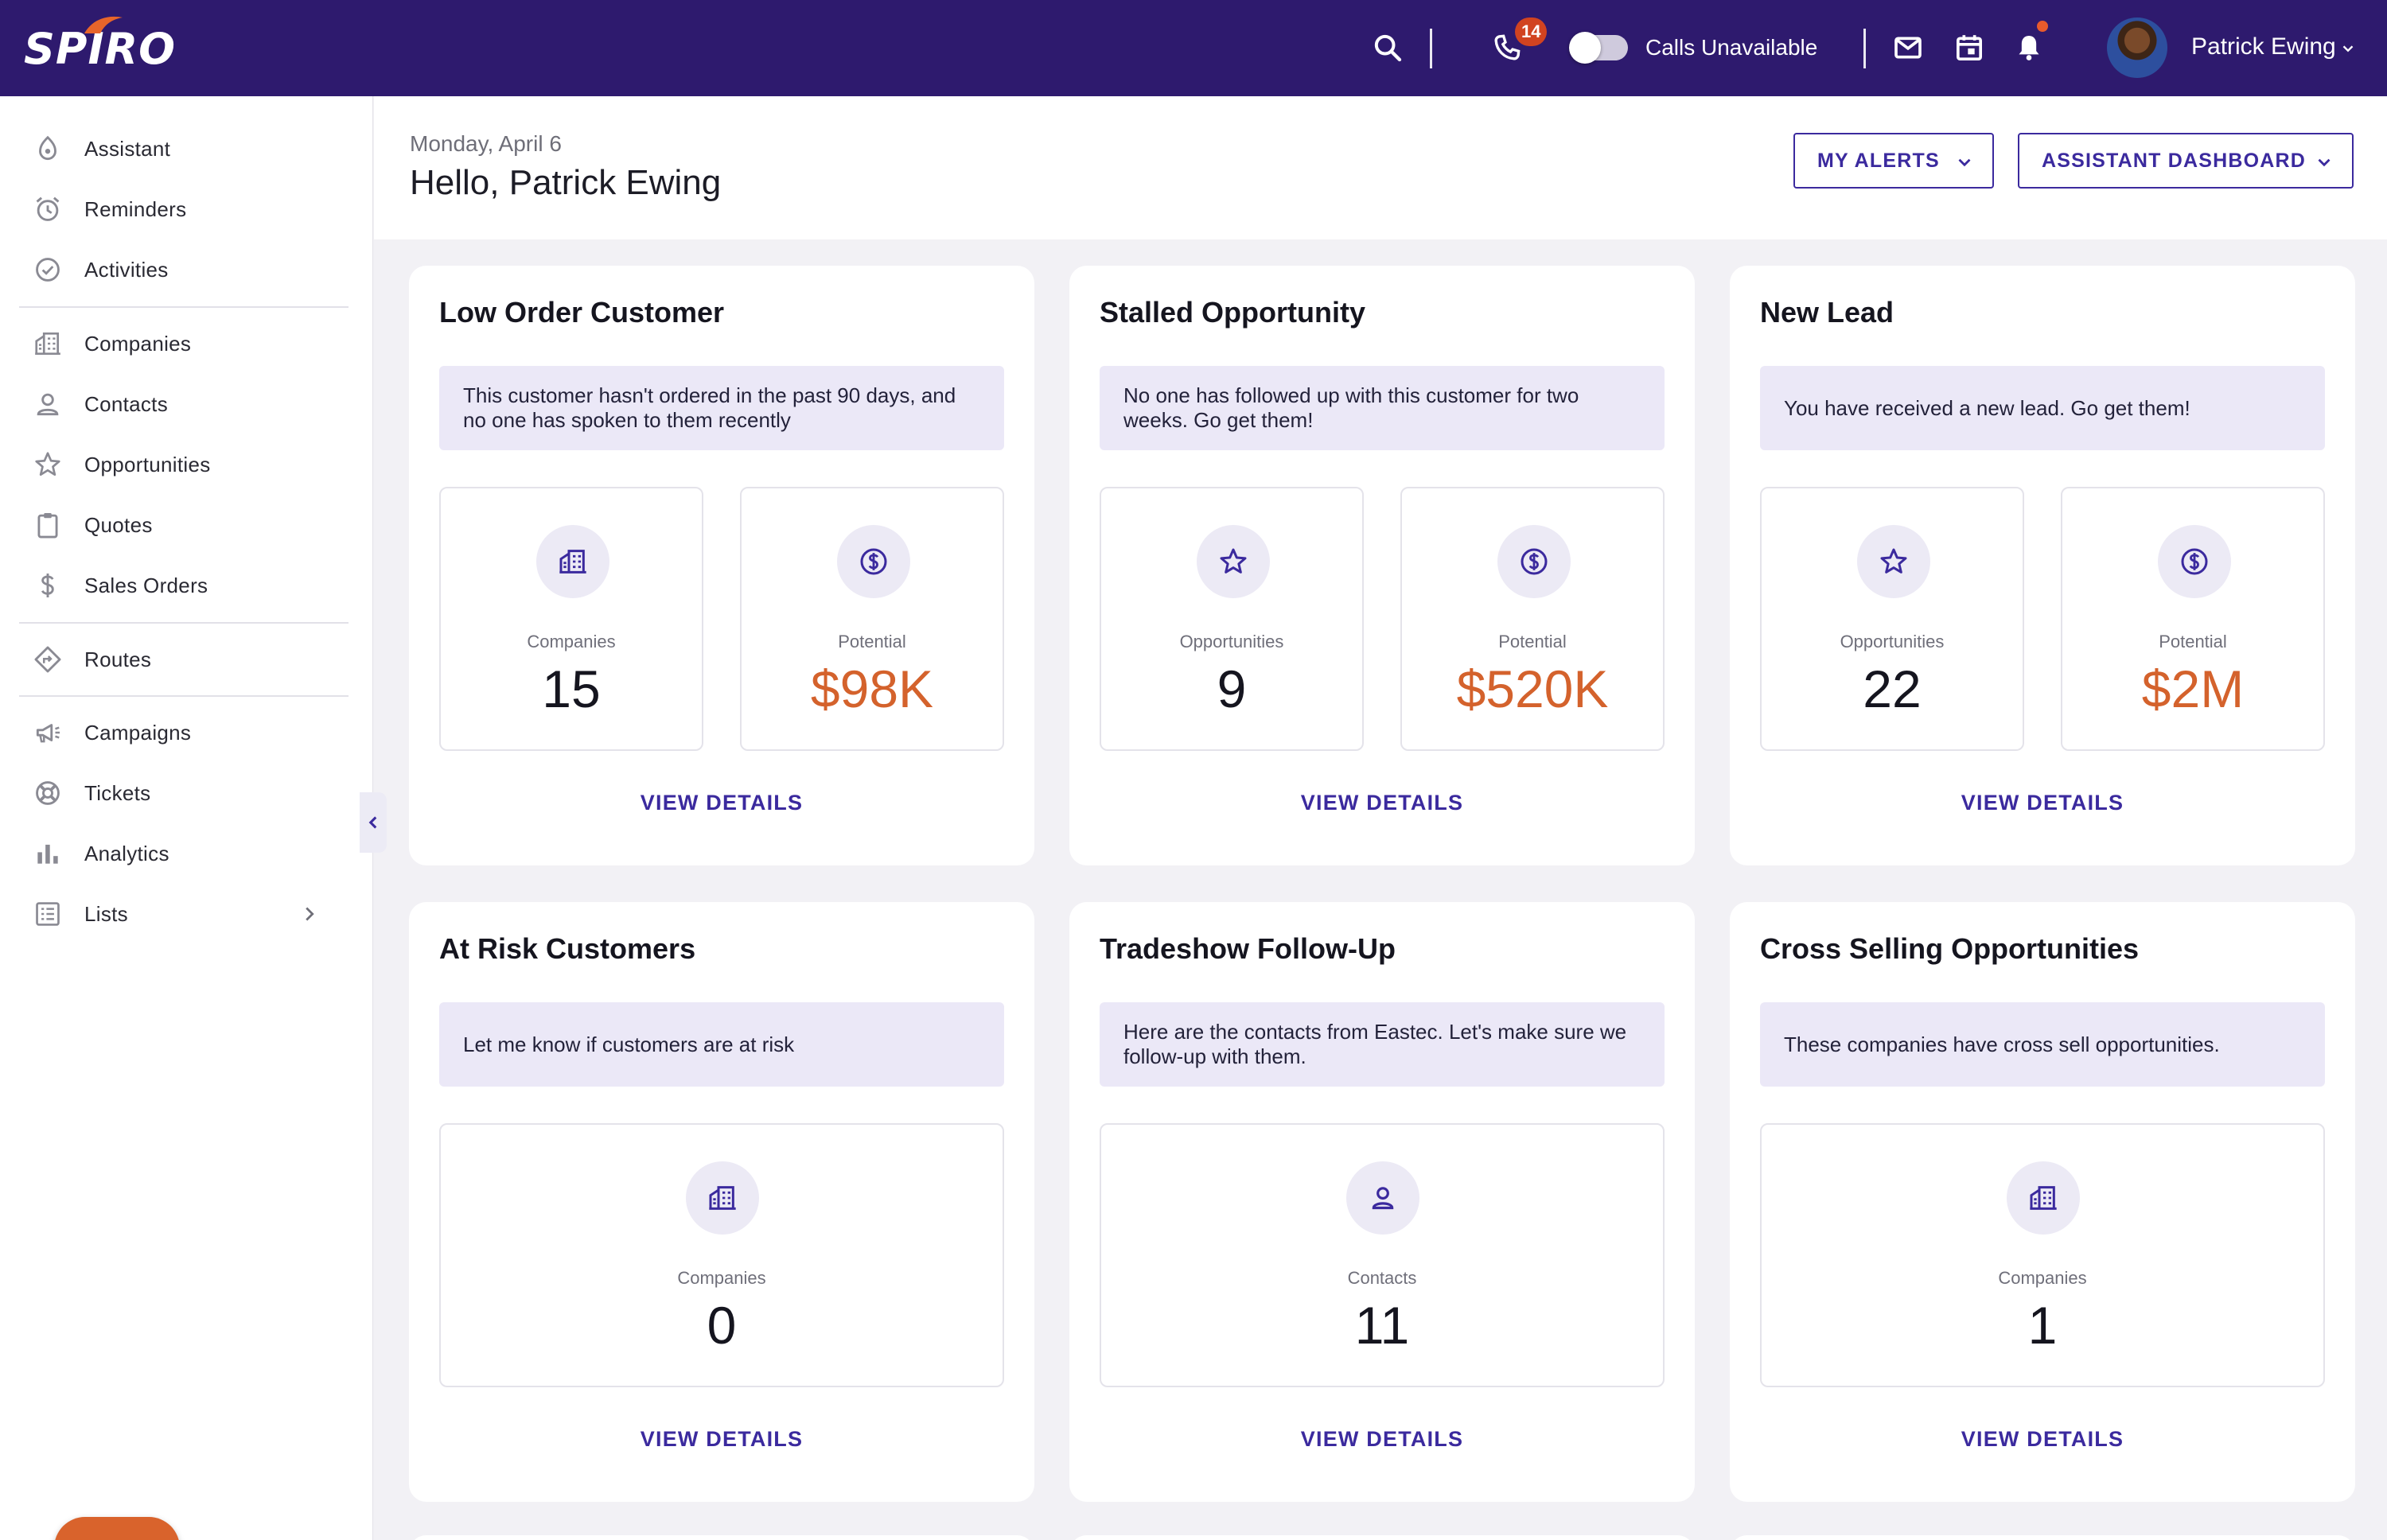 This screenshot has width=2387, height=1540. Describe the element at coordinates (186, 525) in the screenshot. I see `sidebar-item-quotes: Quotes` at that location.